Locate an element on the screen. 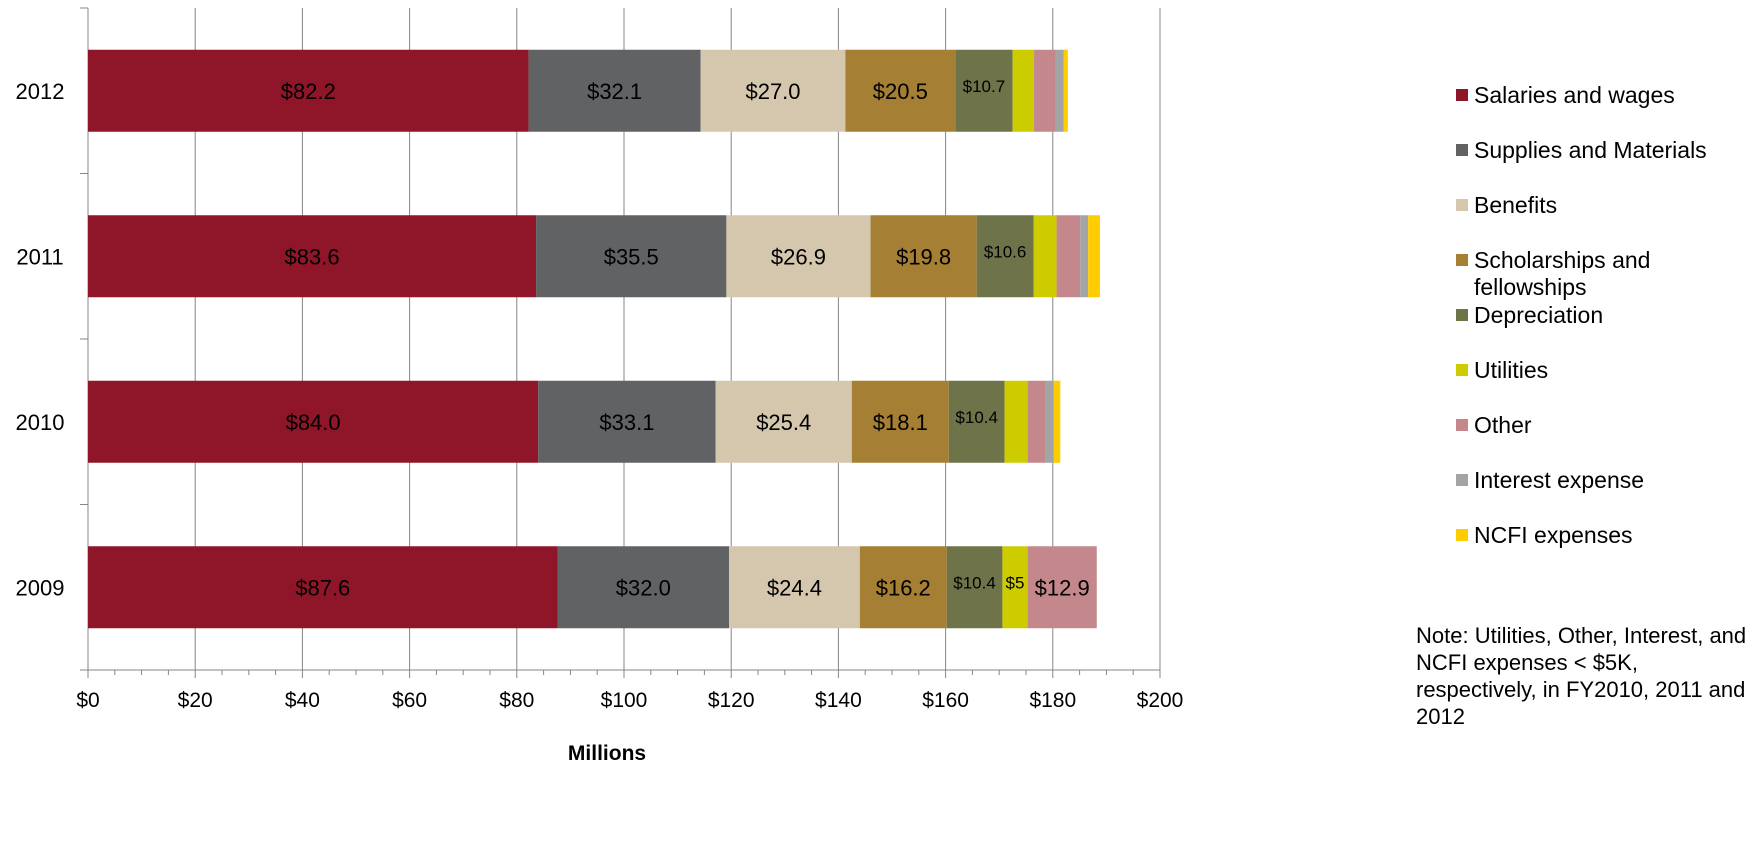 The image size is (1763, 857). data-label: $35.5 is located at coordinates (631, 256).